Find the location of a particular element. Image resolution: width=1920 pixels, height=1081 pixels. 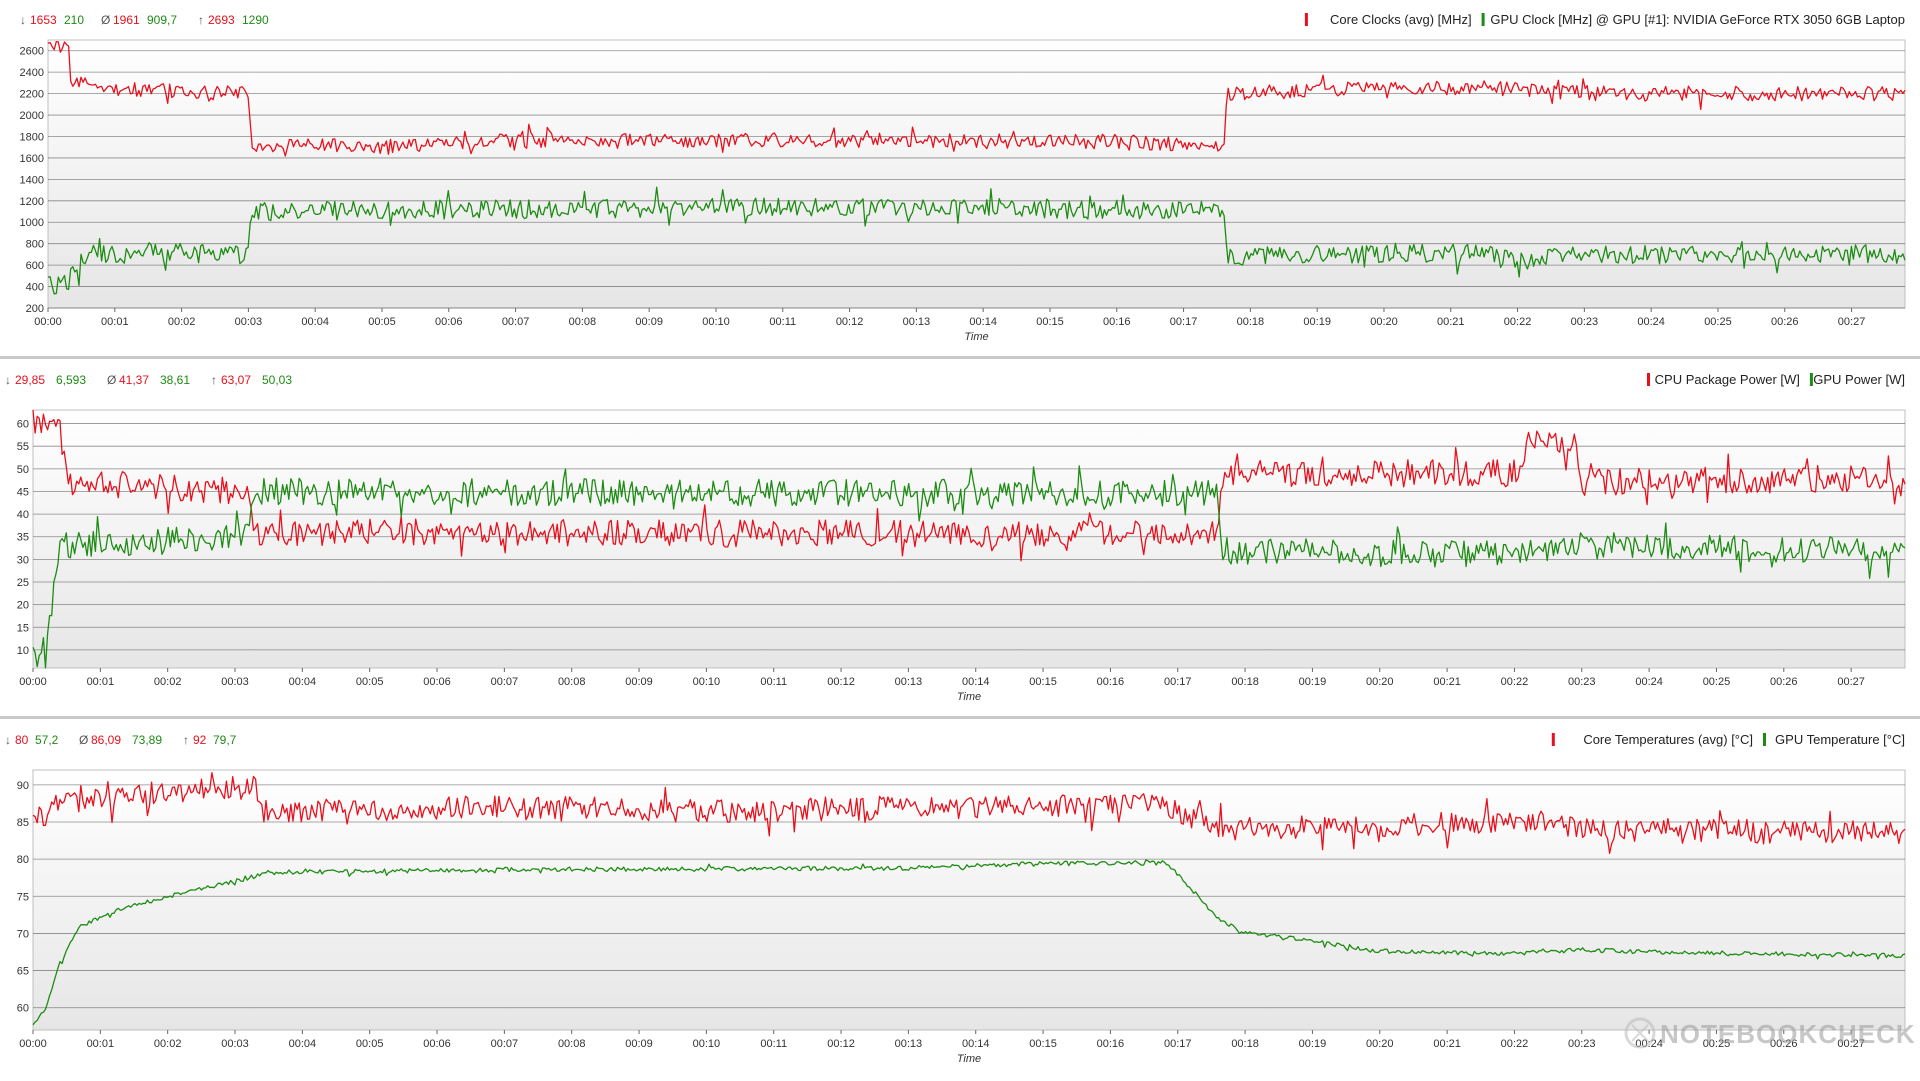

x-tick-label: 00:12 is located at coordinates (850, 322).